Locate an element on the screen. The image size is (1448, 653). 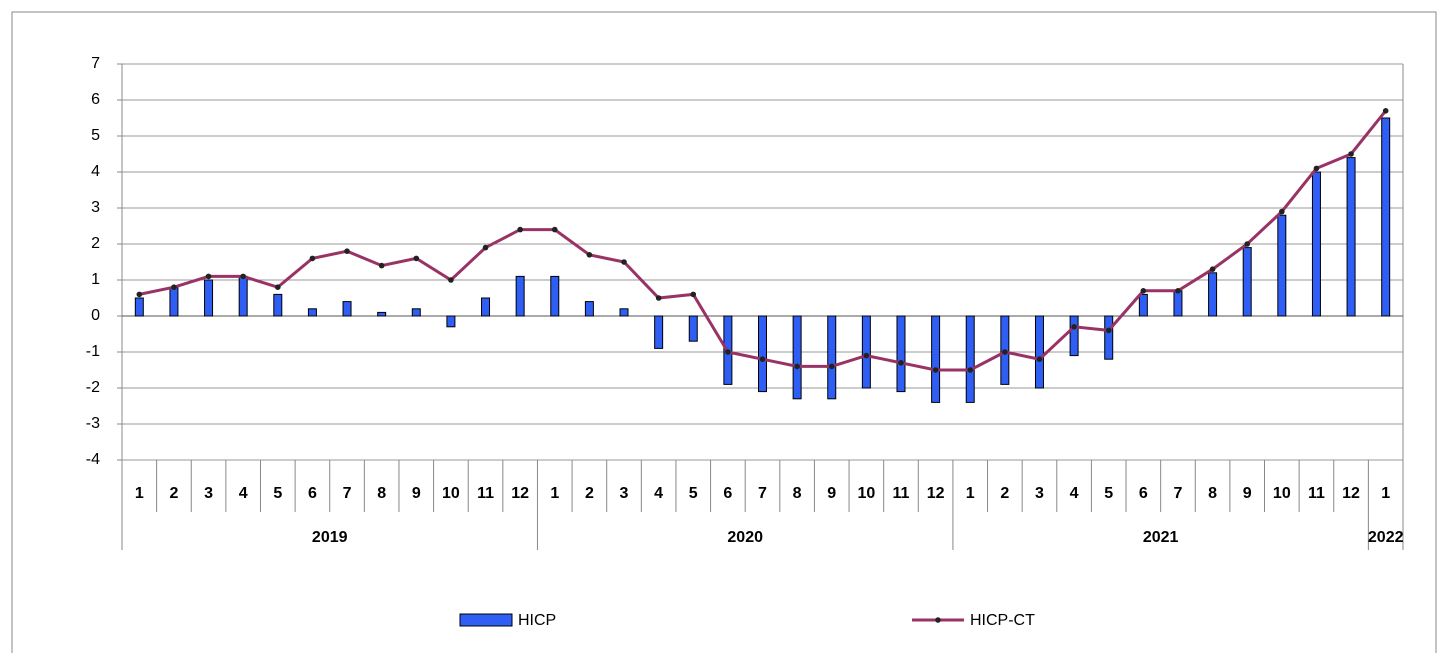
year-label: 2022 is located at coordinates (1386, 537).